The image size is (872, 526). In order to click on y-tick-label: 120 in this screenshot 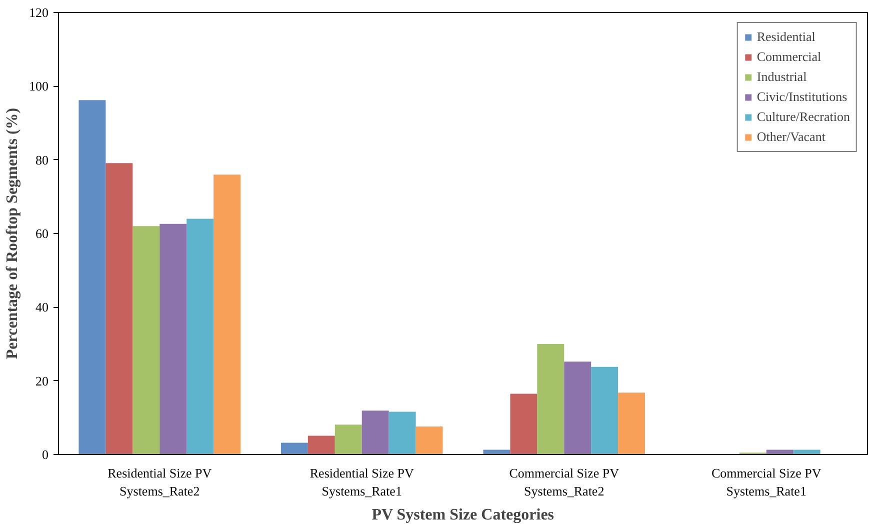, I will do `click(38, 12)`.